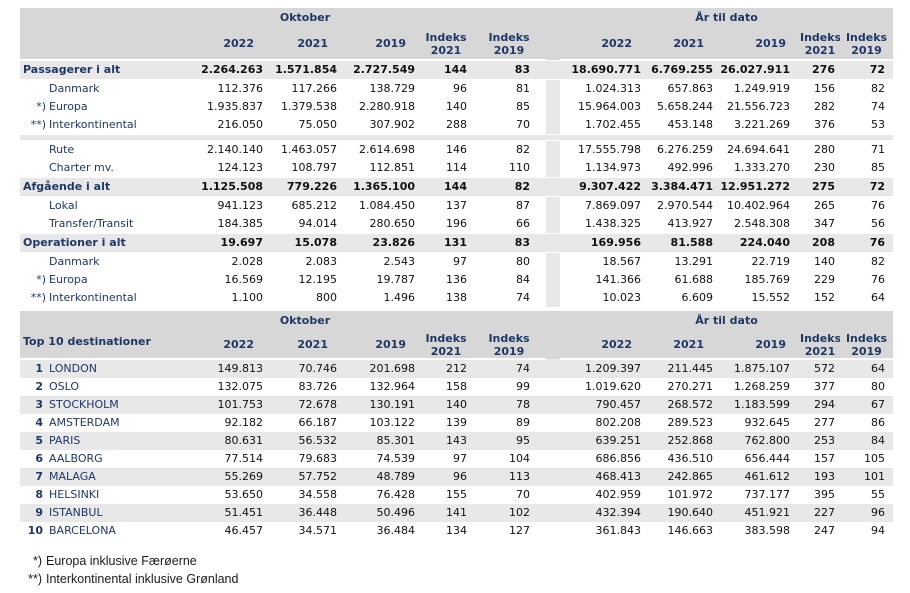  Describe the element at coordinates (446, 513) in the screenshot. I see `cell-okt-3: 141` at that location.